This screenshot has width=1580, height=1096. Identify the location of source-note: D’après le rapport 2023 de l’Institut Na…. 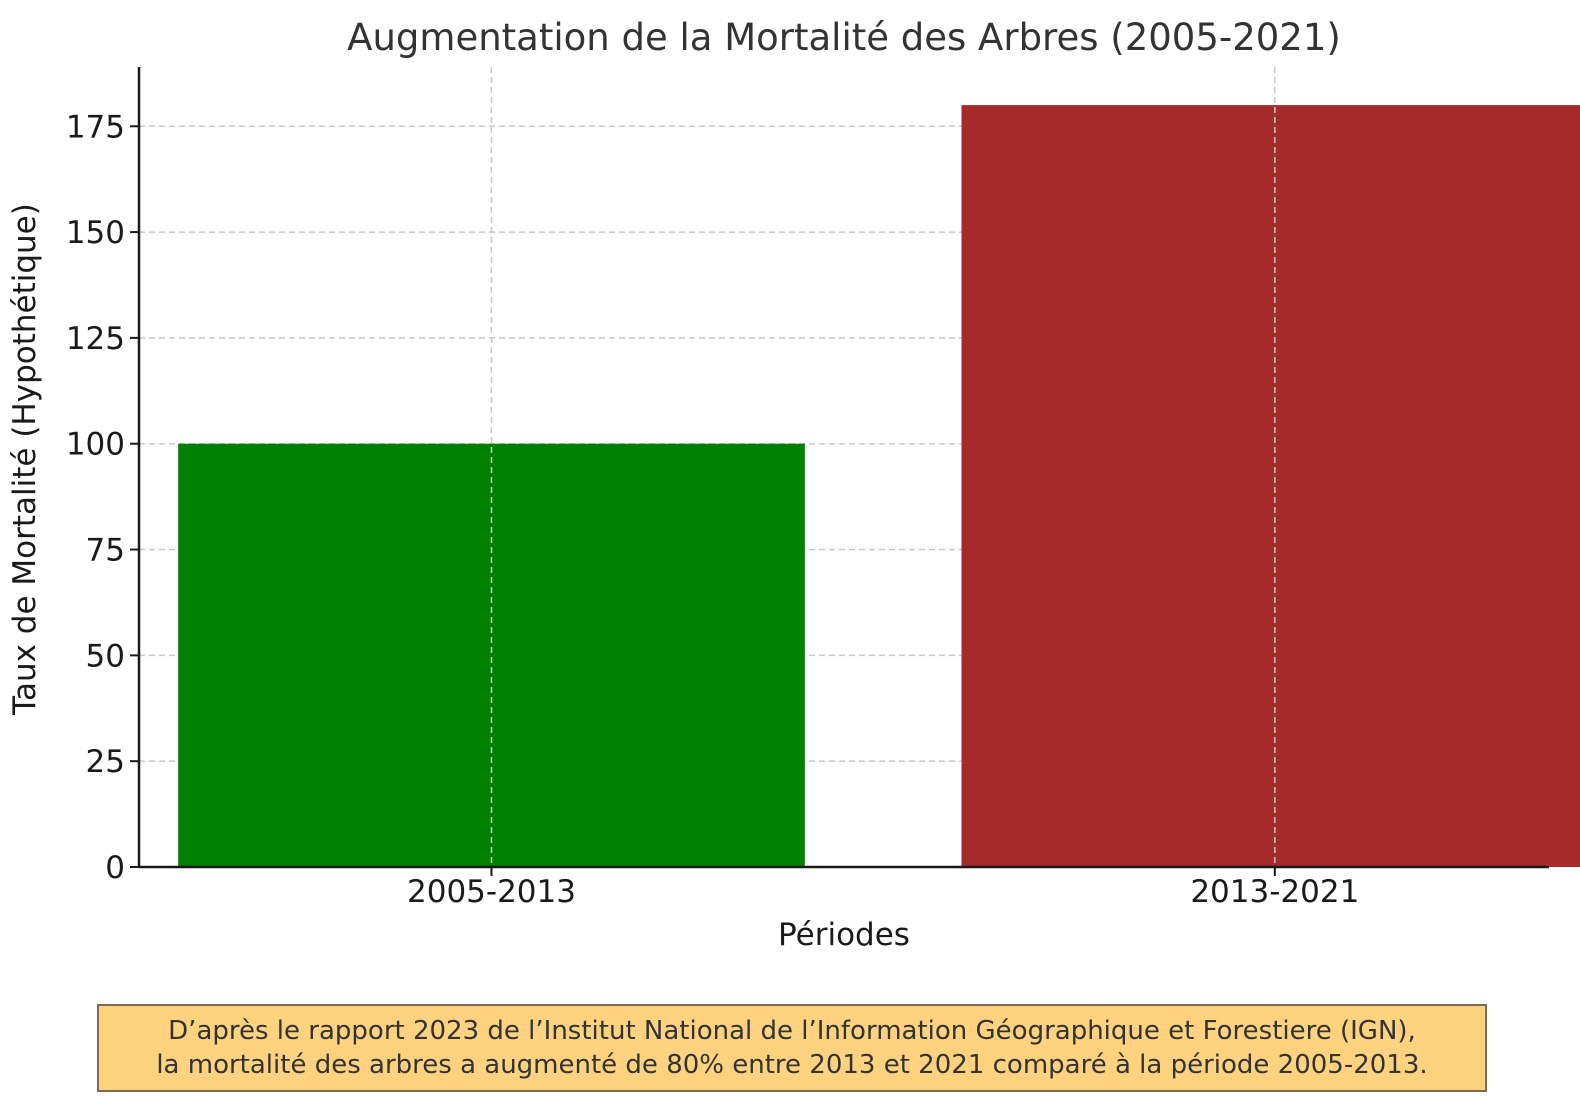
(792, 1048).